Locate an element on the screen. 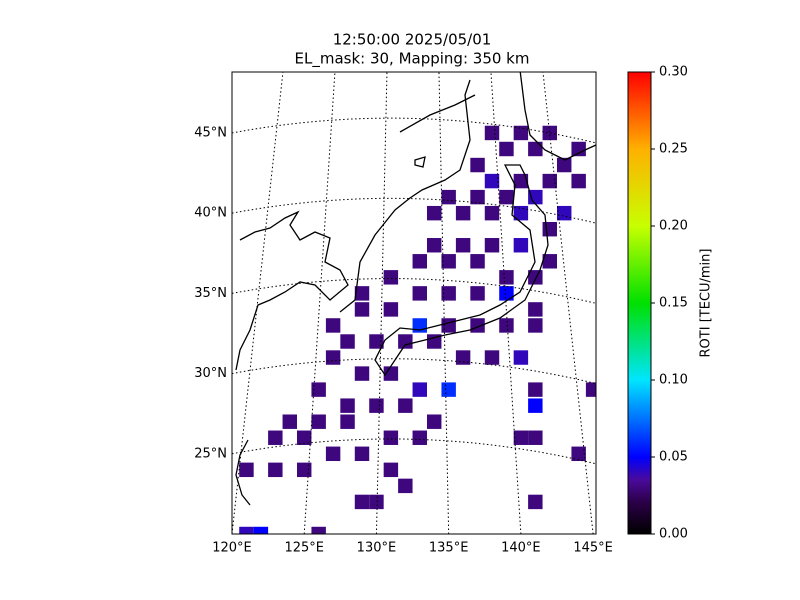 This screenshot has width=800, height=600. colorbar-tick-label: 0.25 is located at coordinates (673, 149).